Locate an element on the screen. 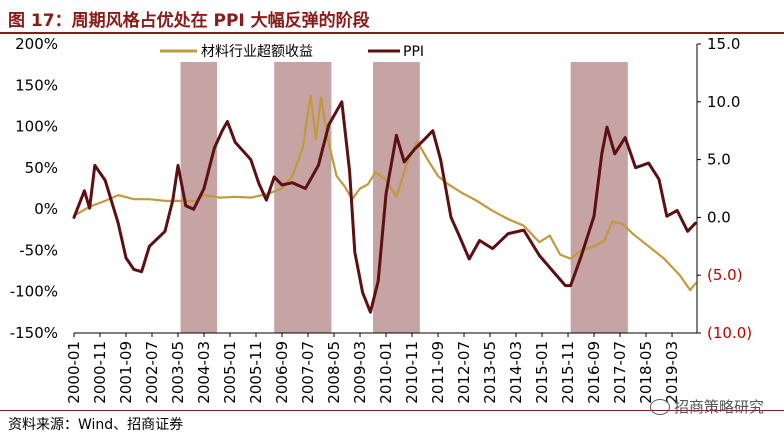  footer-rule is located at coordinates (392, 410).